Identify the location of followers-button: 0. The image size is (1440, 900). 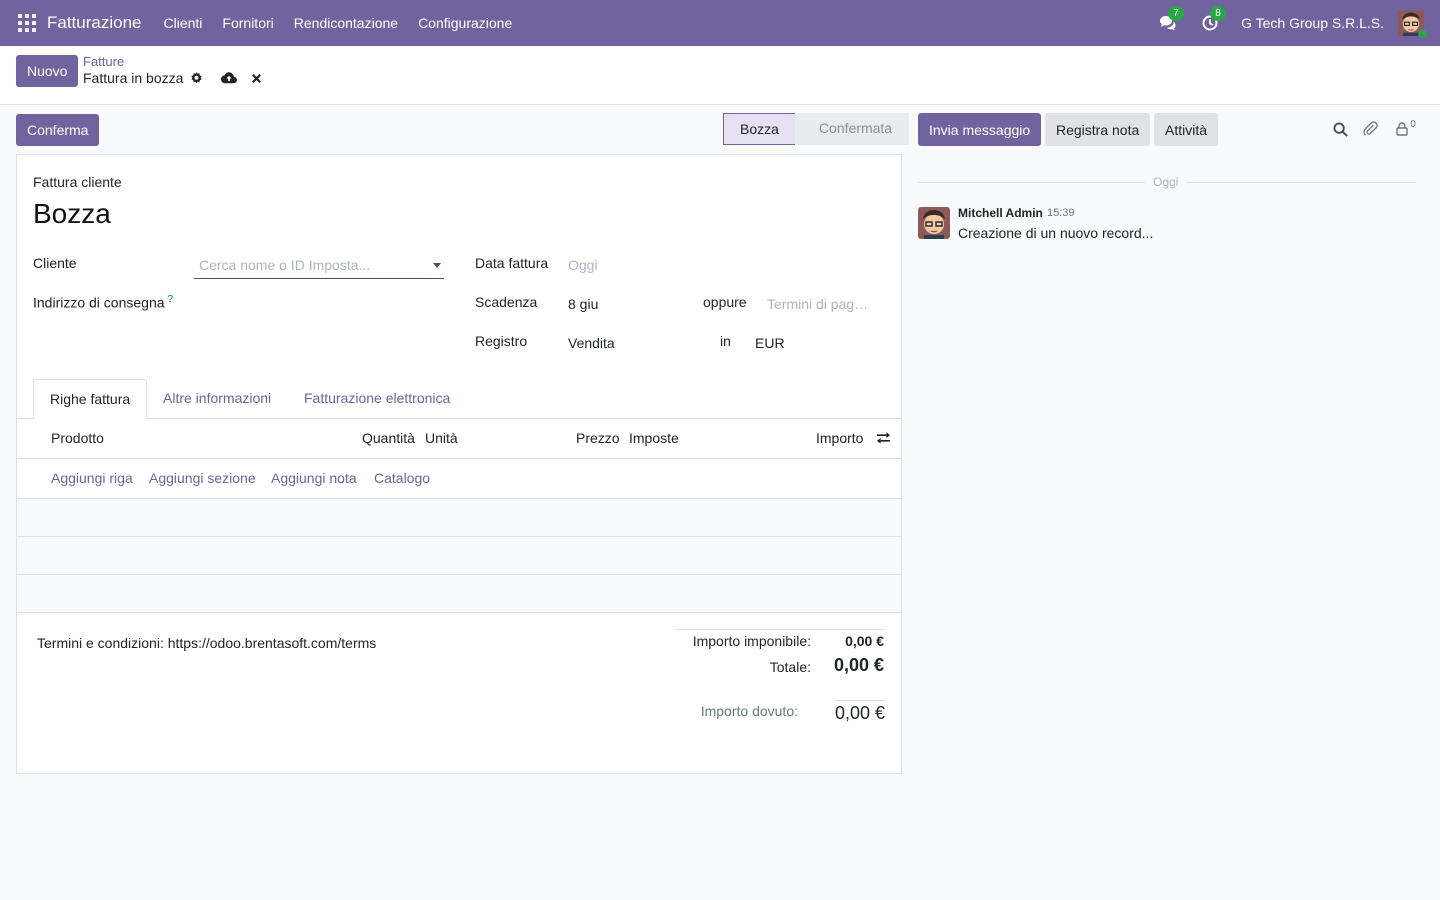
(1406, 128).